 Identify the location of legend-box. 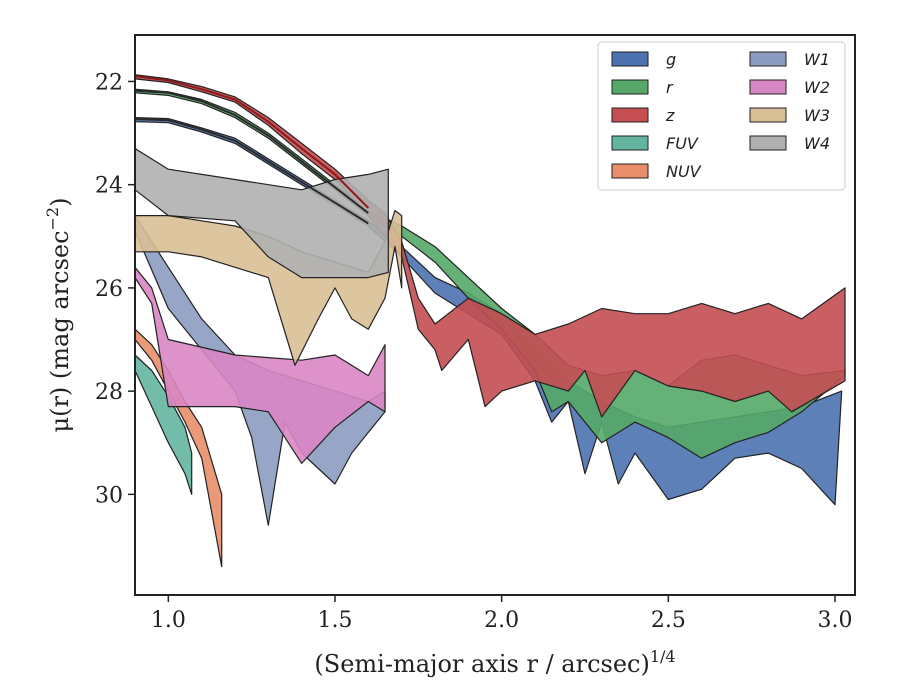
(721, 116).